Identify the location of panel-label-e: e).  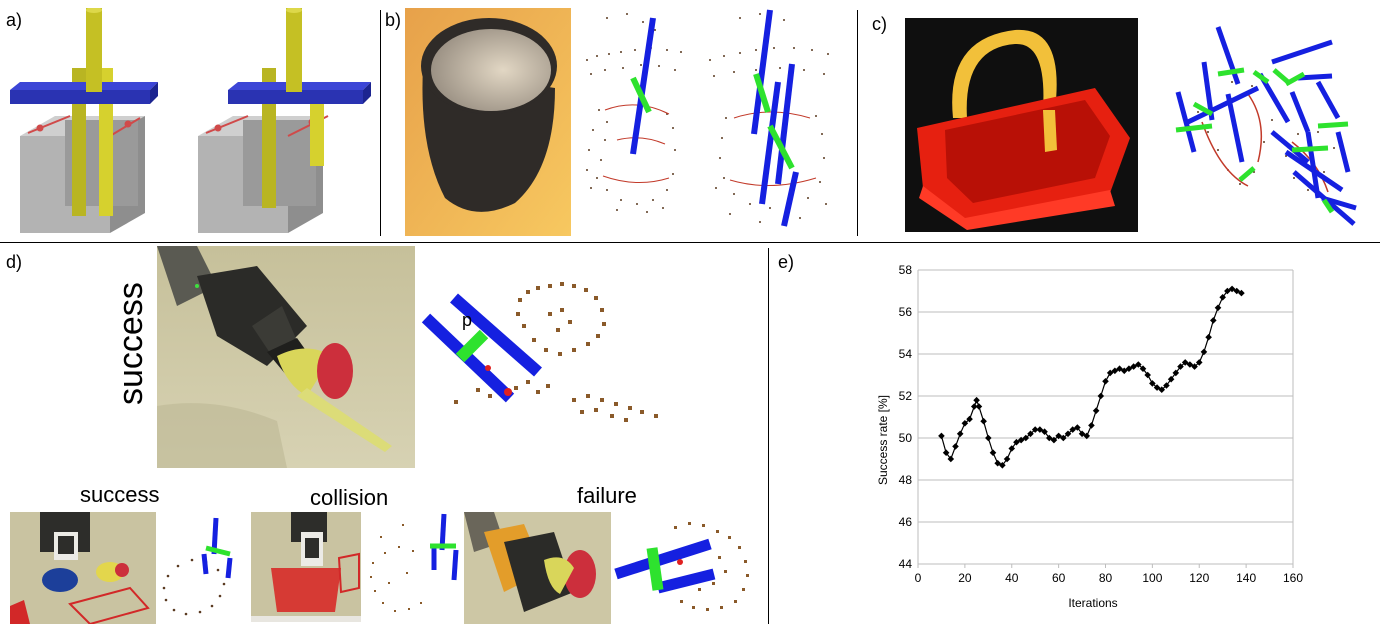
(786, 262).